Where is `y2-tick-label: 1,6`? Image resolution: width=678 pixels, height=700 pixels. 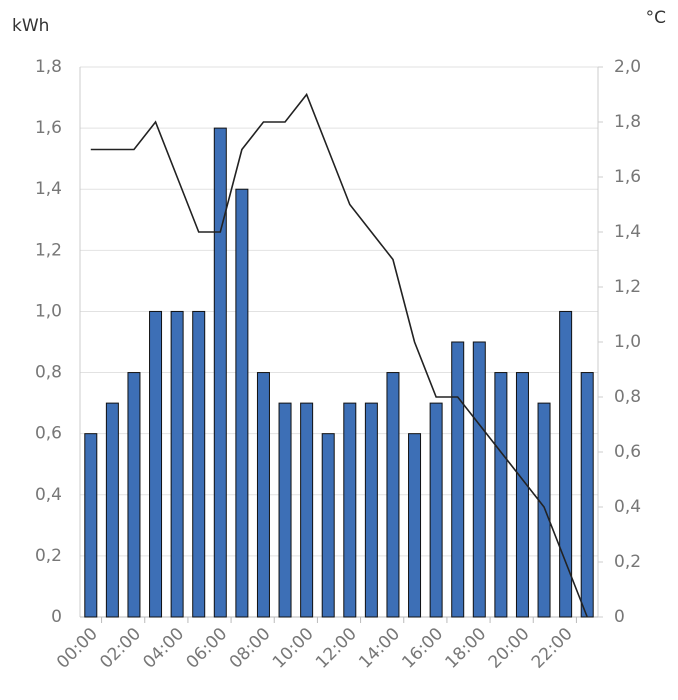
y2-tick-label: 1,6 is located at coordinates (627, 177).